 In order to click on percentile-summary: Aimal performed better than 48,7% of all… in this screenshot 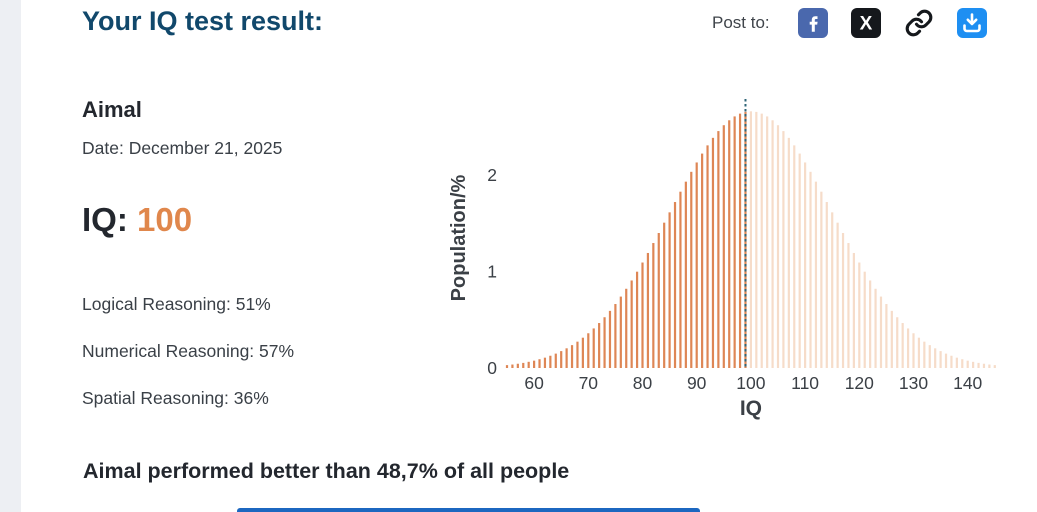, I will do `click(326, 471)`.